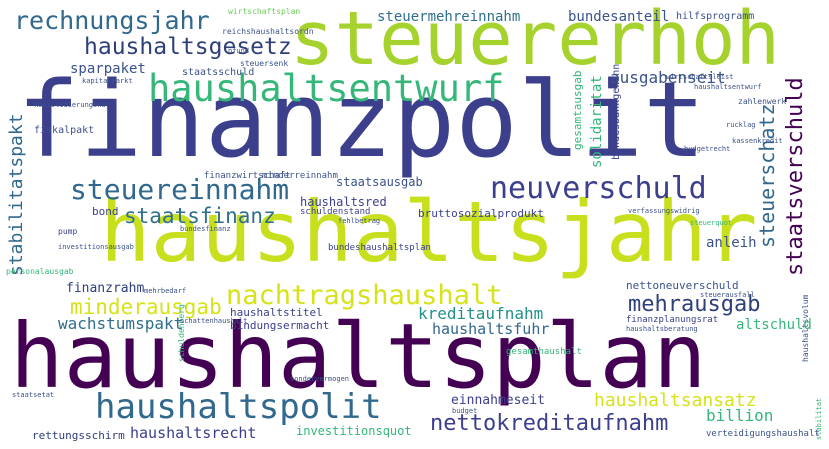 Image resolution: width=829 pixels, height=449 pixels. I want to click on word: steuermehreinnahm, so click(449, 17).